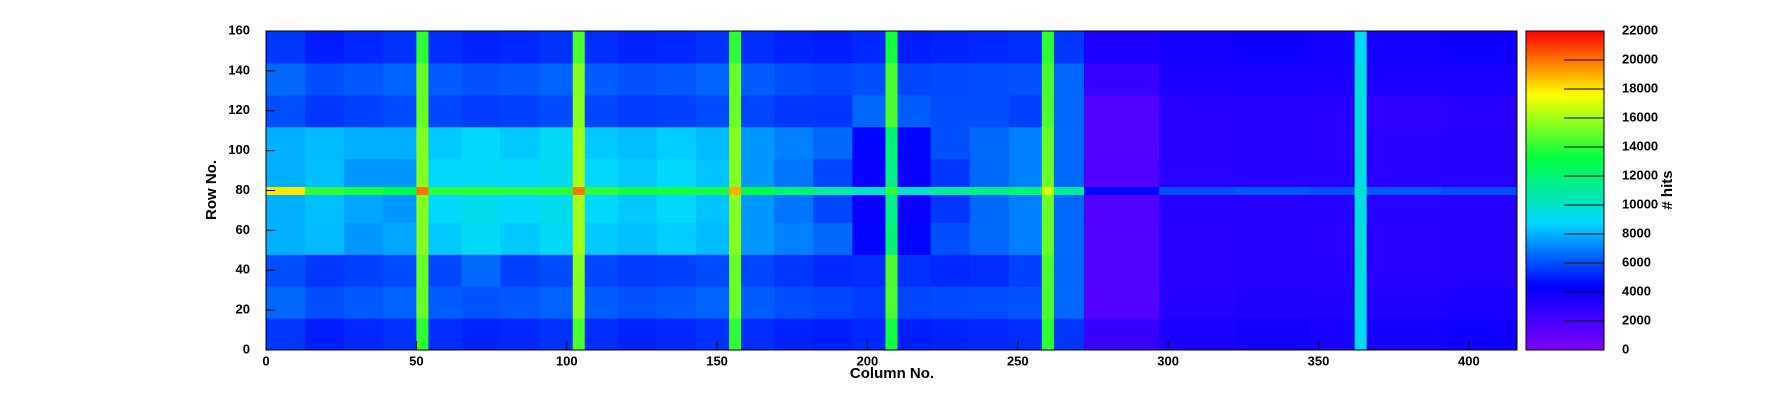  I want to click on colorbar-tick-label: 14000, so click(1640, 145).